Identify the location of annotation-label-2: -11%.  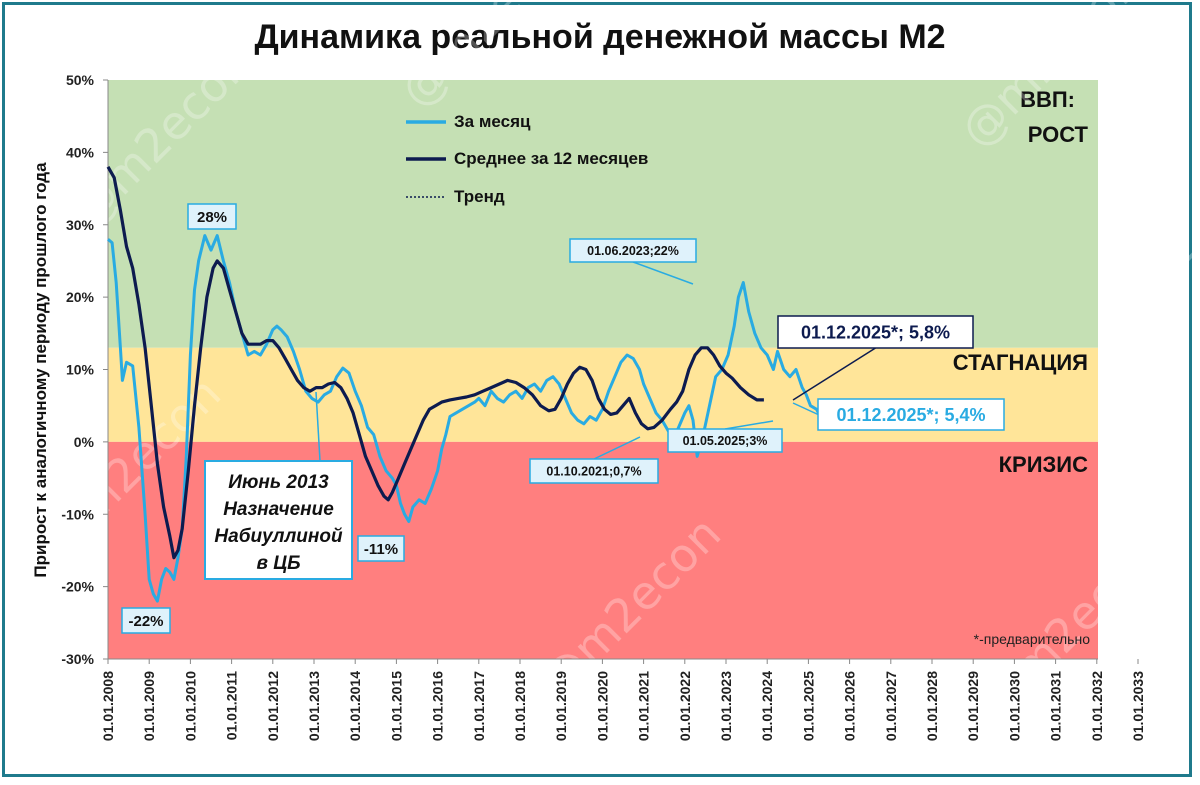
(381, 549).